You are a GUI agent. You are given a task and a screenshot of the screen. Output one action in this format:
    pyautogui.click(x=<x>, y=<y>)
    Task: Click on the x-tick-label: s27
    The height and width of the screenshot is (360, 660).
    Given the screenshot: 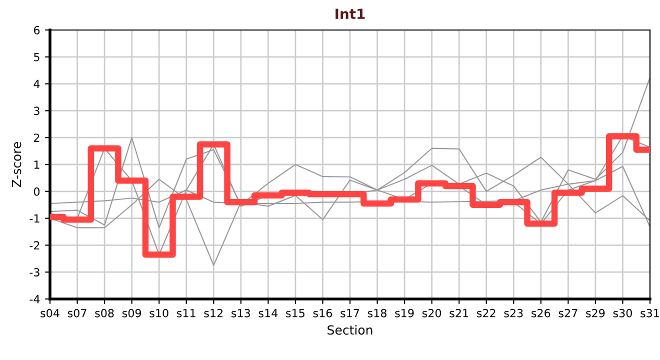 What is the action you would take?
    pyautogui.click(x=568, y=313)
    